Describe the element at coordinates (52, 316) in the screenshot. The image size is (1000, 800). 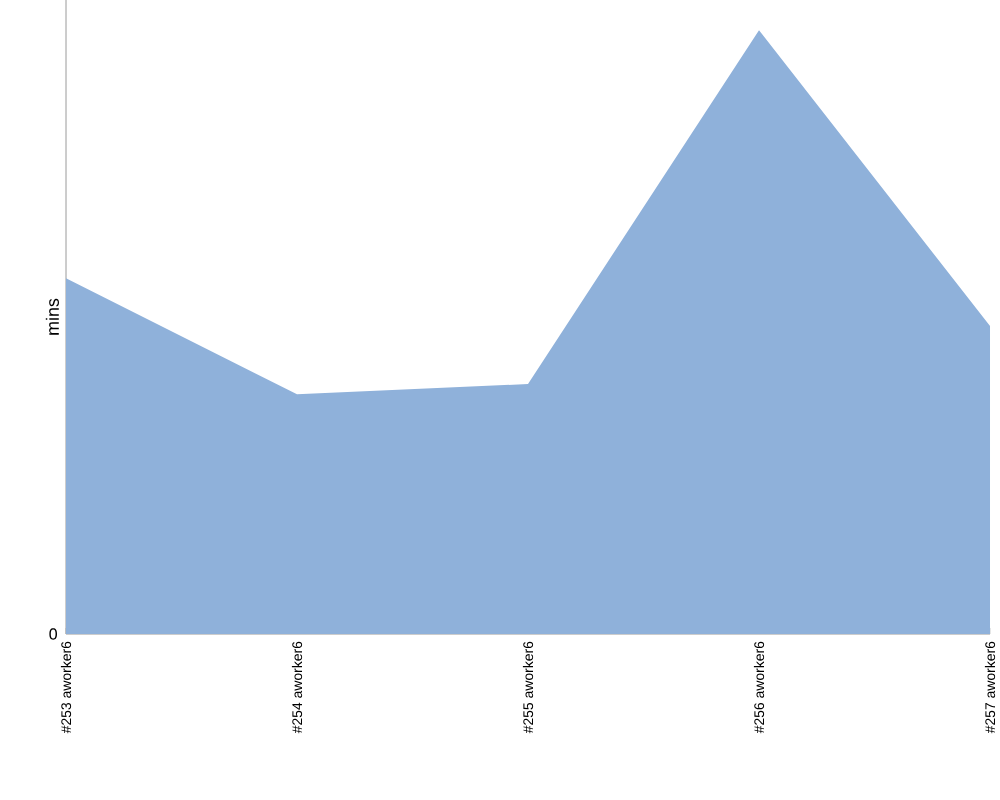
I see `y-axis-title: mins` at that location.